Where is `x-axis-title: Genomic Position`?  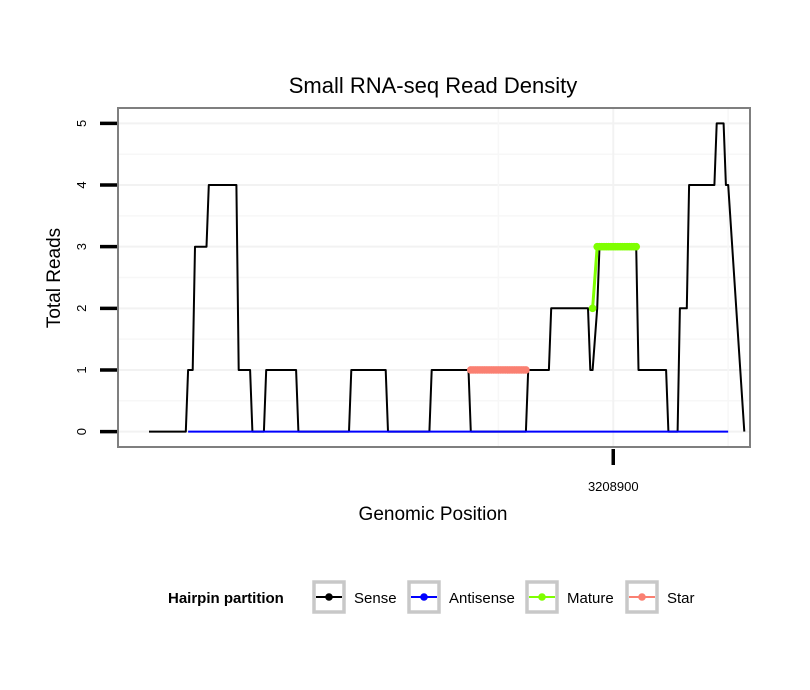 x-axis-title: Genomic Position is located at coordinates (433, 514).